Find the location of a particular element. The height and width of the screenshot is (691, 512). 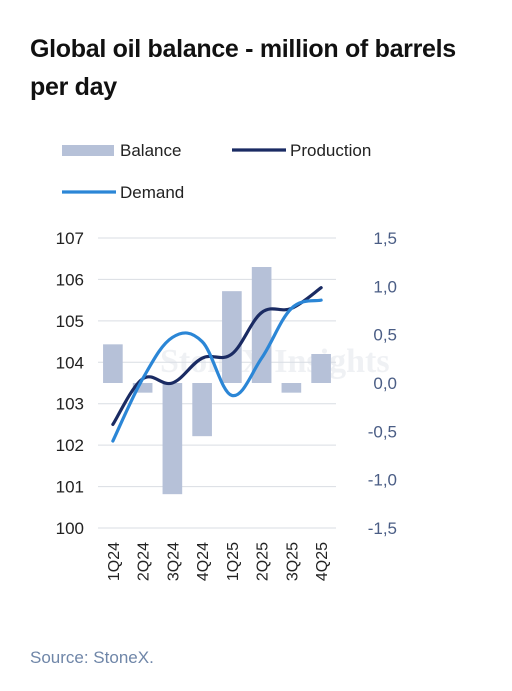

left-tick-label: 107 is located at coordinates (70, 238).